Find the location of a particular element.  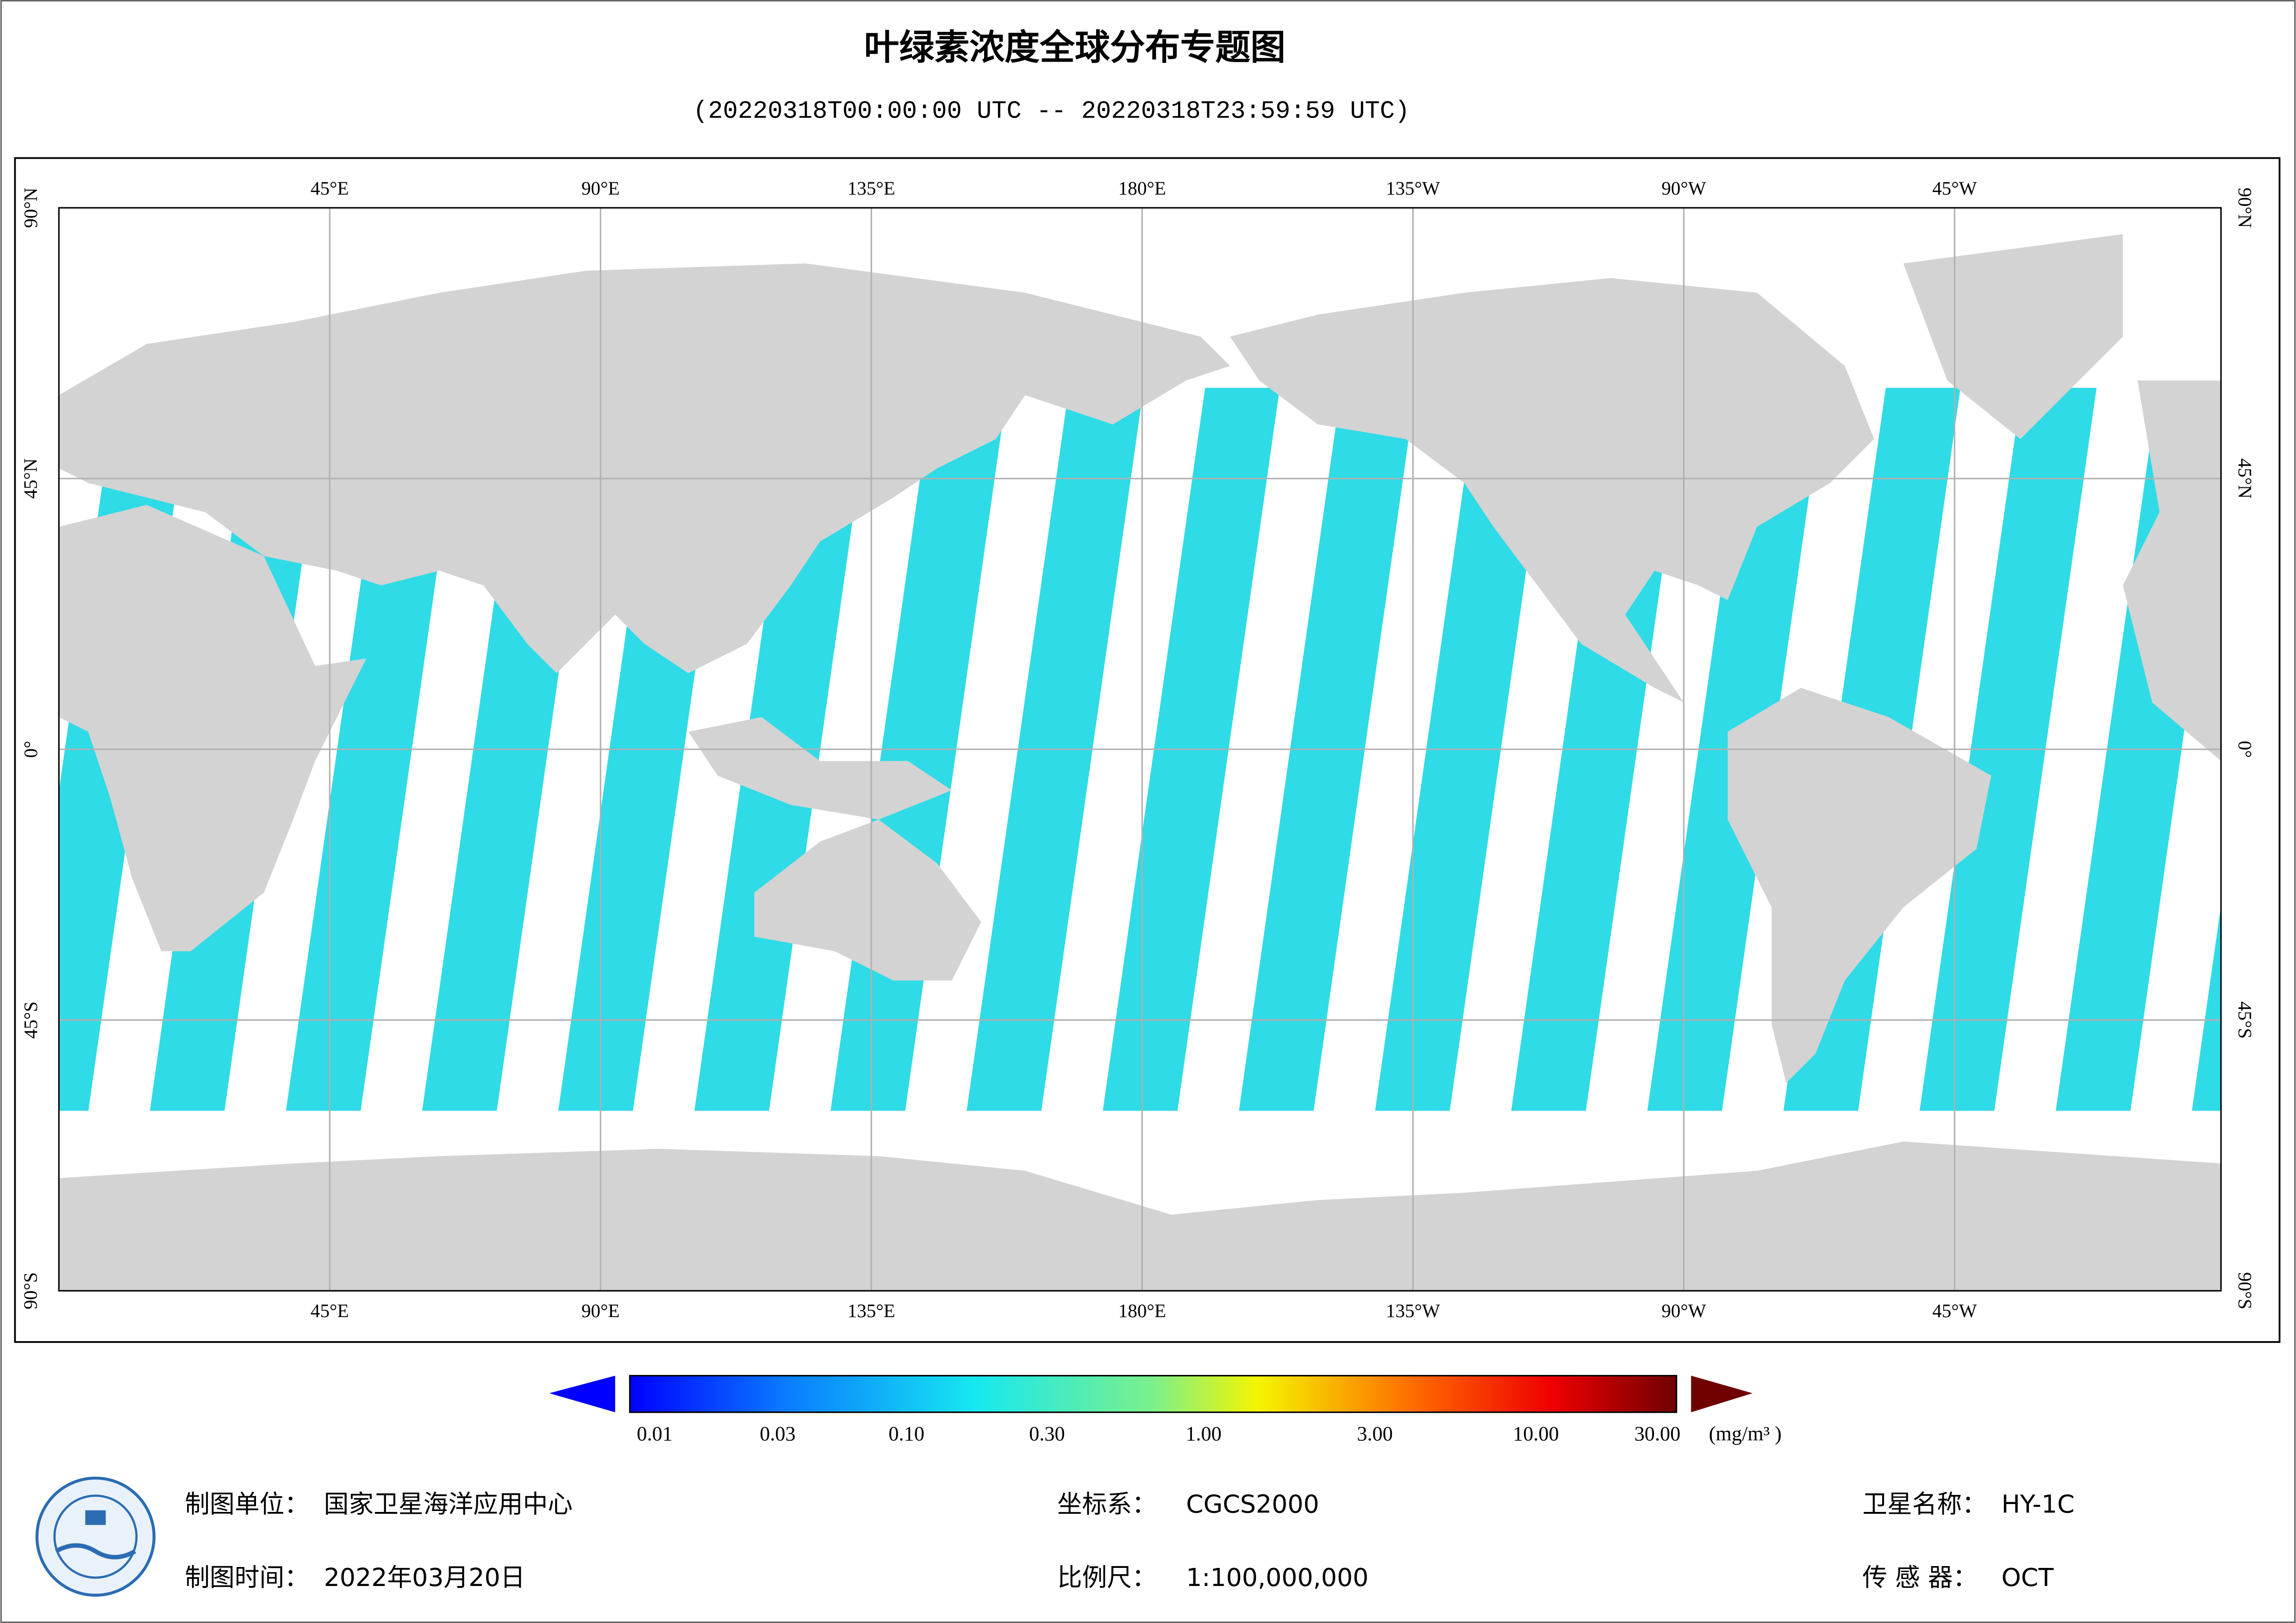

colorbar-labels: 0.01 0.03 0.10 0.30 1.00 3.00 10.00 30.00 is located at coordinates (1159, 1433).